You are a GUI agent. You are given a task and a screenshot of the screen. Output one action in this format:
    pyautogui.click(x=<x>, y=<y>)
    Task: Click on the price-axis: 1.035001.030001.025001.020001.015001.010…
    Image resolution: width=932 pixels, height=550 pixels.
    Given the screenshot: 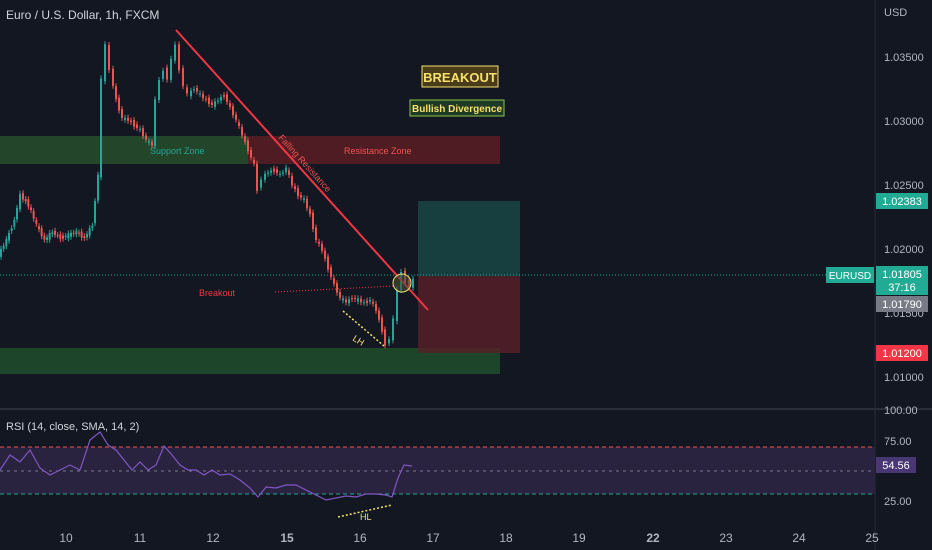 What is the action you would take?
    pyautogui.click(x=904, y=218)
    